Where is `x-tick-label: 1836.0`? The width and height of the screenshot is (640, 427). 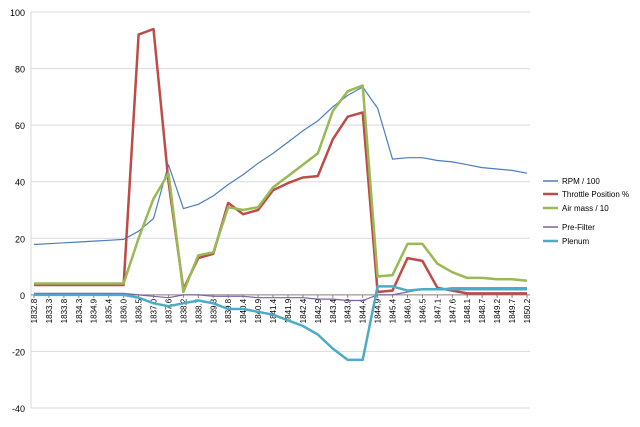 x-tick-label: 1836.0 is located at coordinates (124, 310).